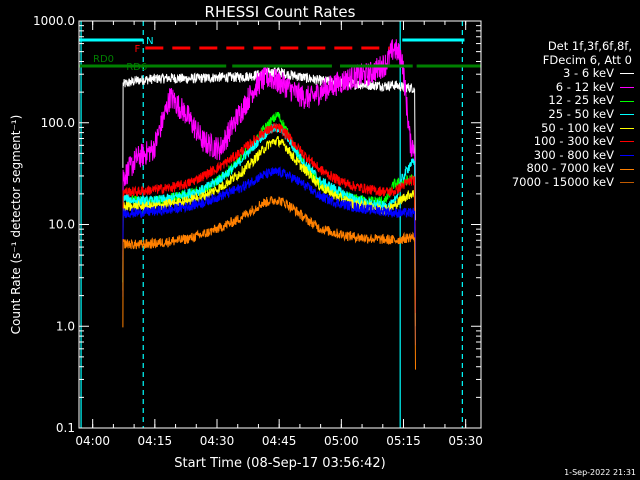 The height and width of the screenshot is (480, 640). What do you see at coordinates (61, 225) in the screenshot?
I see `y-tick-label: 10.0` at bounding box center [61, 225].